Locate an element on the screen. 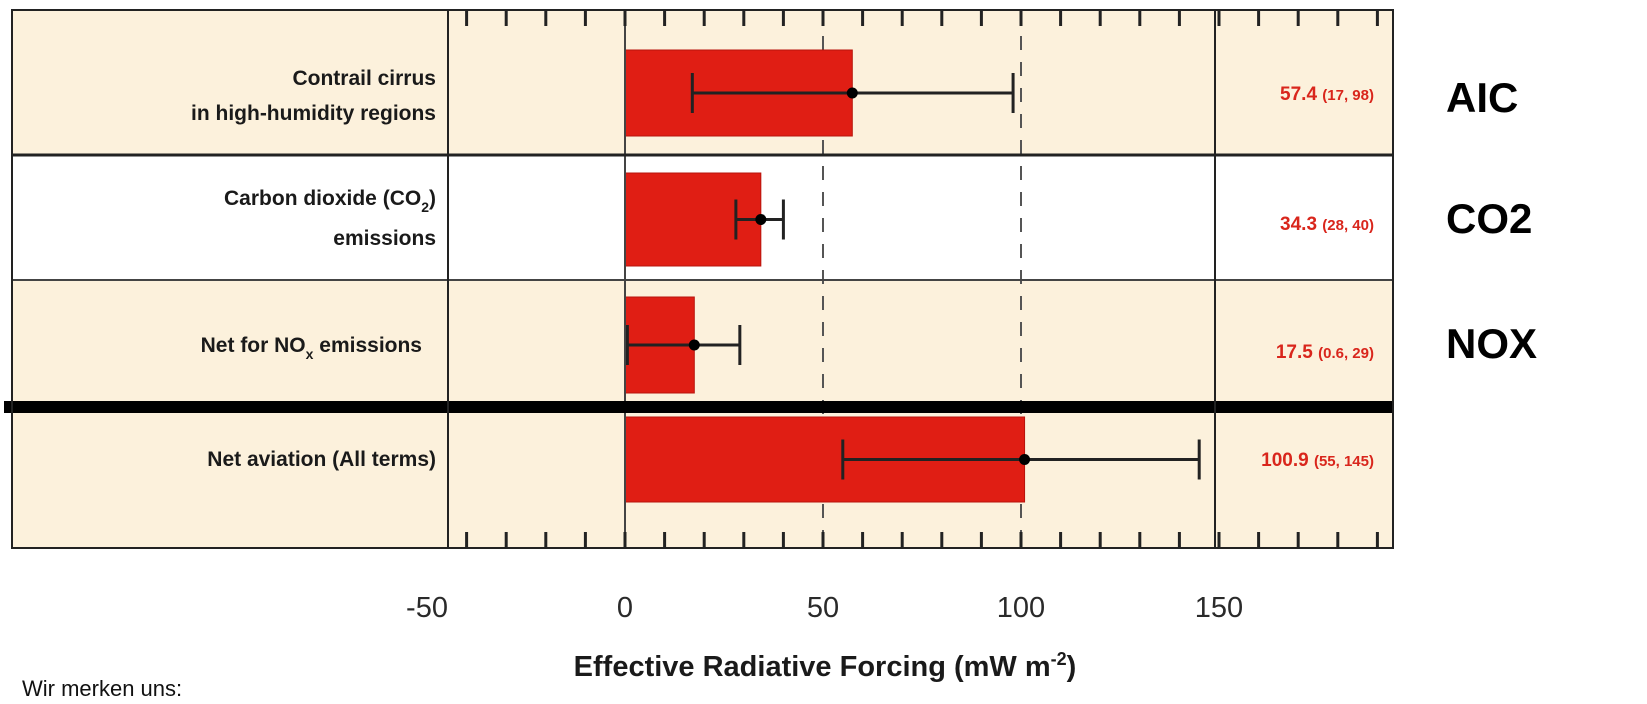  row-label: Net for NOx emissions is located at coordinates (311, 348).